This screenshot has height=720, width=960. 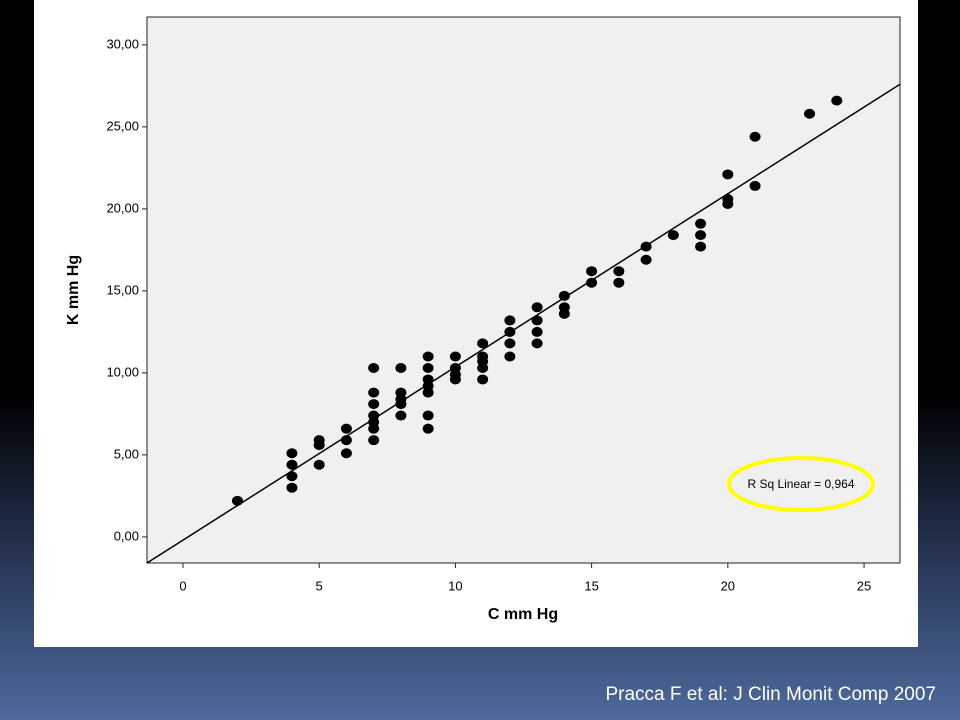 I want to click on annotation: R Sq Linear = 0,964, so click(x=800, y=484).